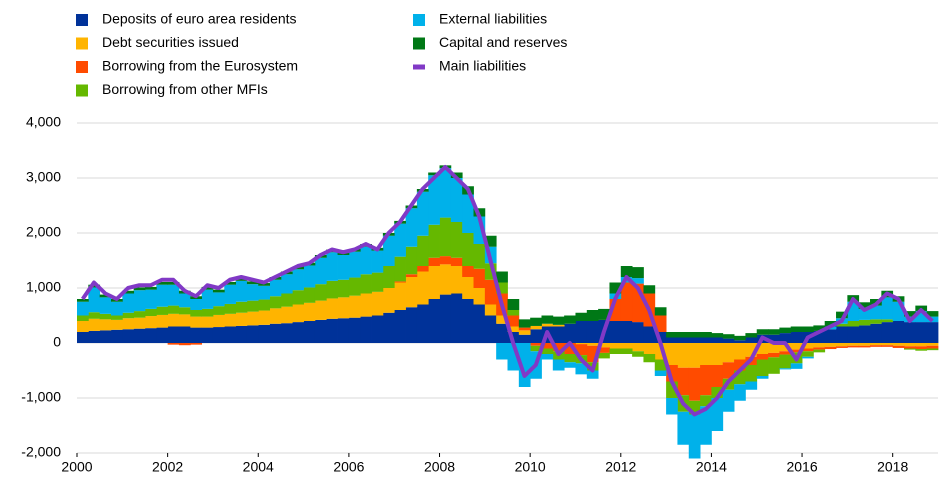  Describe the element at coordinates (503, 42) in the screenshot. I see `legend-label: Capital and reserves` at that location.